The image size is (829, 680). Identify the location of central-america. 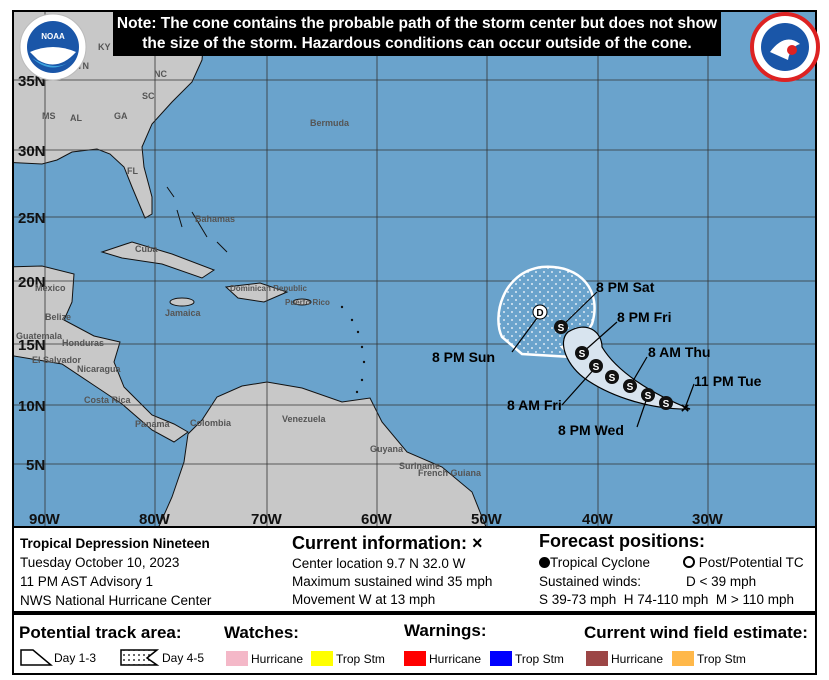
(101, 354).